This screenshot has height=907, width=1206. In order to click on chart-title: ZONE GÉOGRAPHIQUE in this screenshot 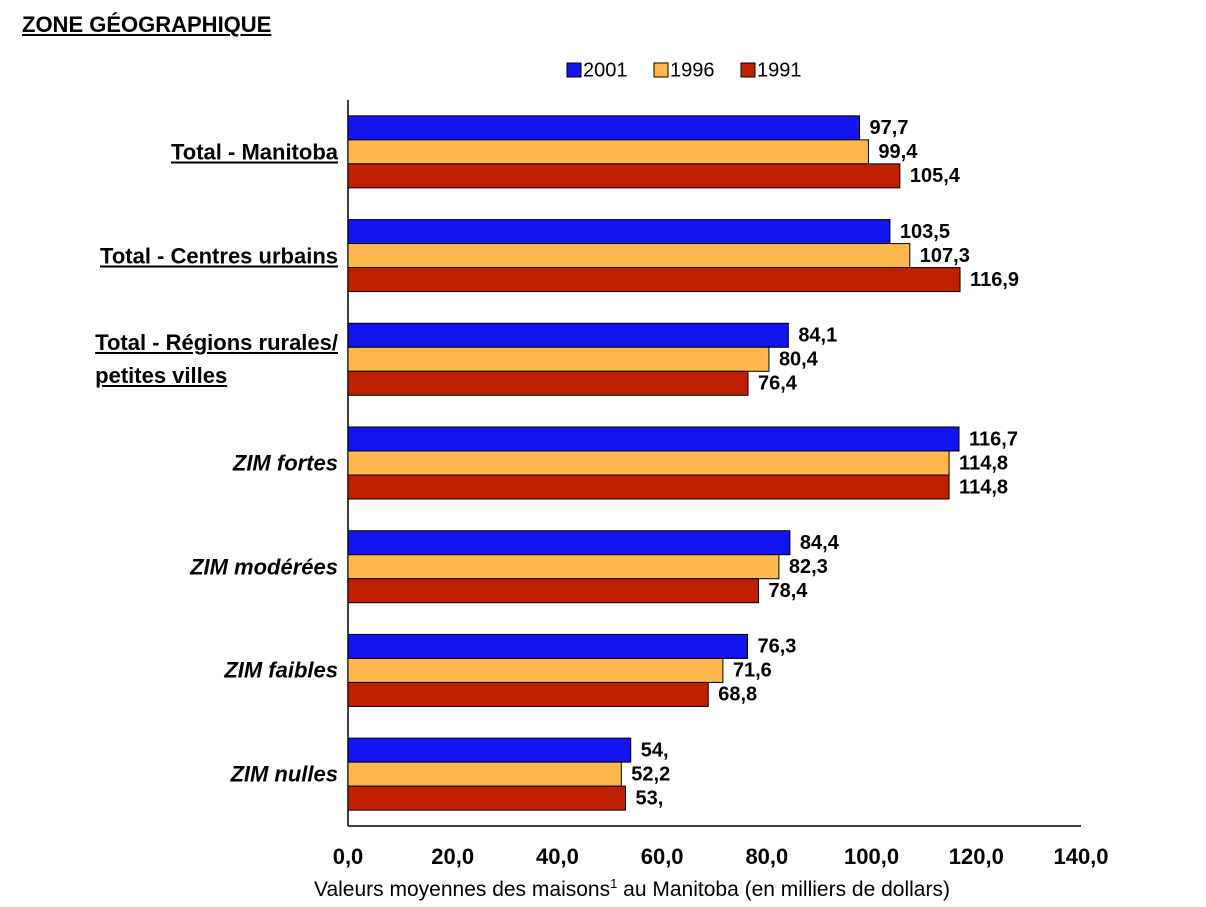, I will do `click(147, 24)`.